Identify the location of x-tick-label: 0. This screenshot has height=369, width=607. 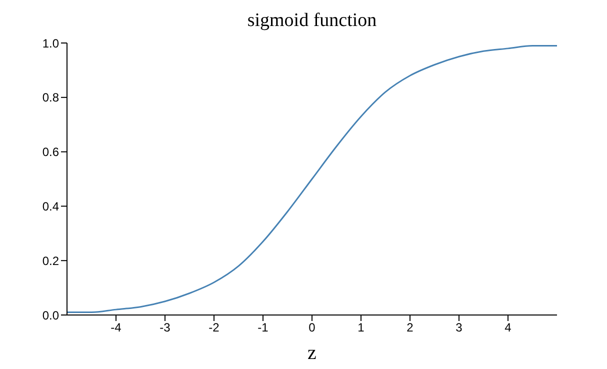
(312, 327).